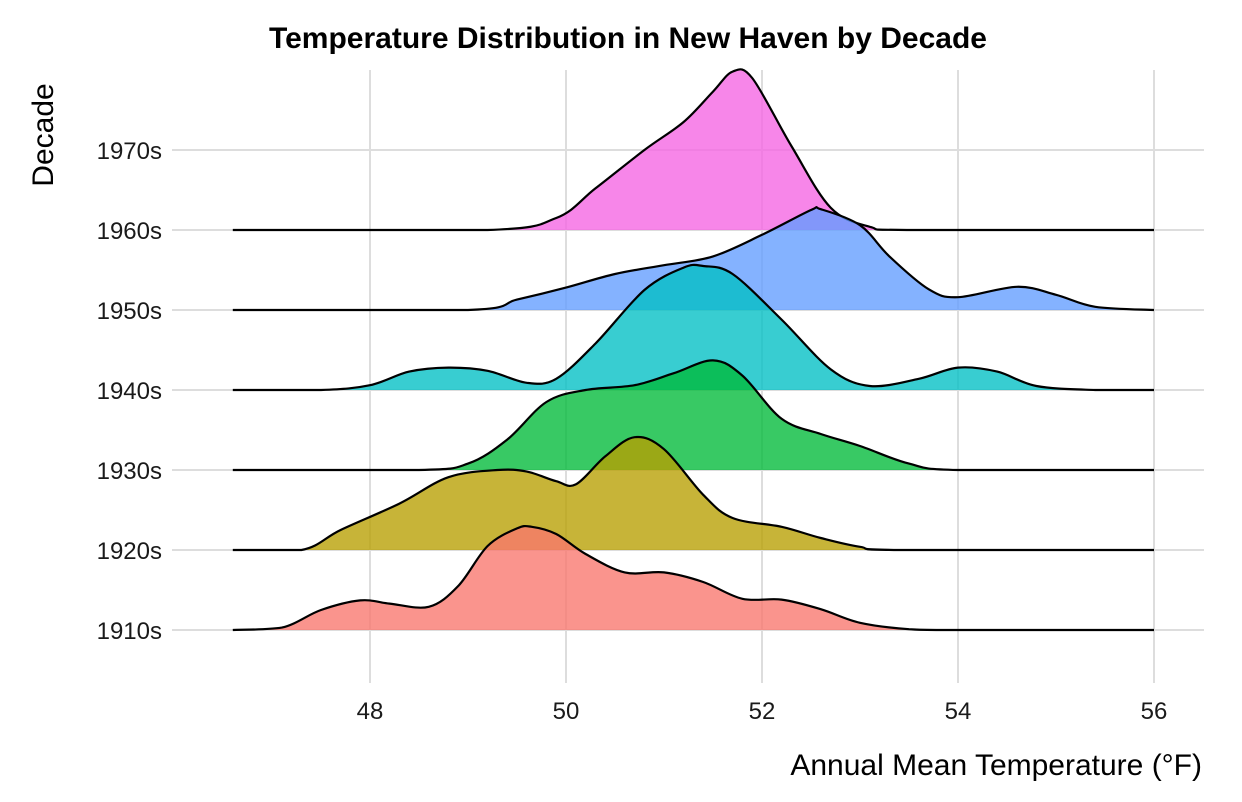 The height and width of the screenshot is (802, 1242). What do you see at coordinates (129, 311) in the screenshot?
I see `y-tick-label-1950s: 1950s` at bounding box center [129, 311].